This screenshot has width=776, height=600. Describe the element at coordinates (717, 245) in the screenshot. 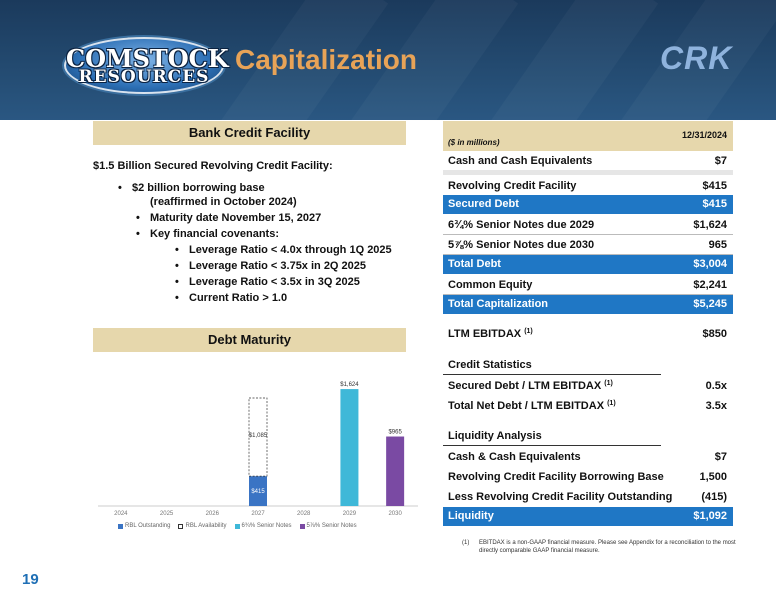

I see `row-value: 965` at that location.